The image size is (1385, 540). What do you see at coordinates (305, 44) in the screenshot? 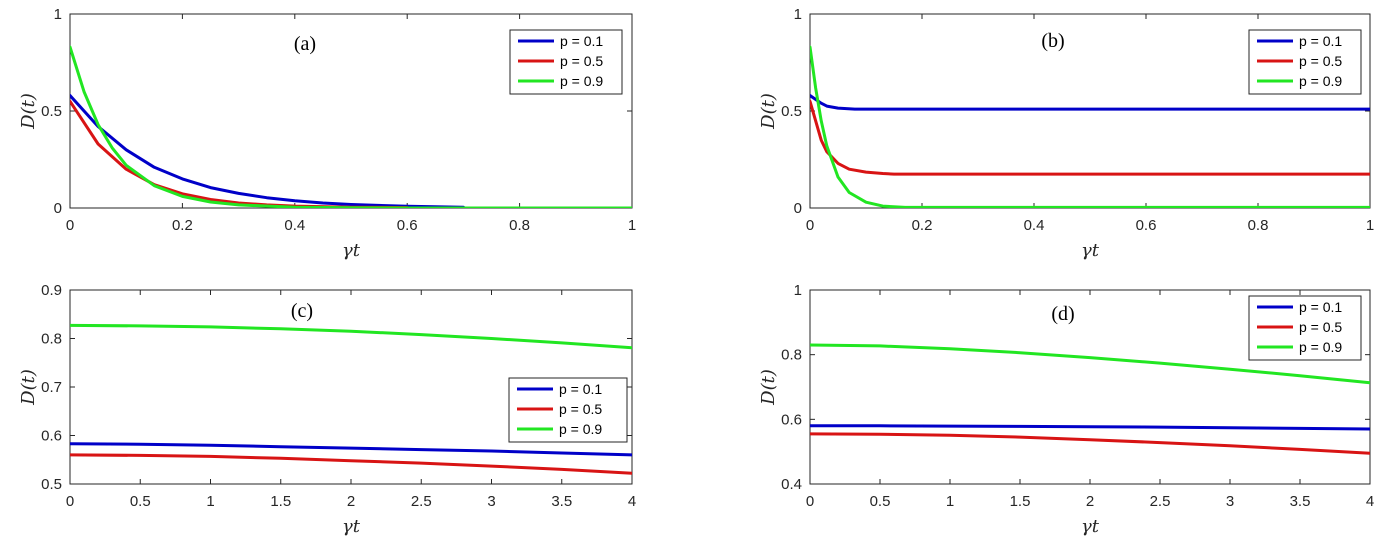
I see `panel-label: (a)` at bounding box center [305, 44].